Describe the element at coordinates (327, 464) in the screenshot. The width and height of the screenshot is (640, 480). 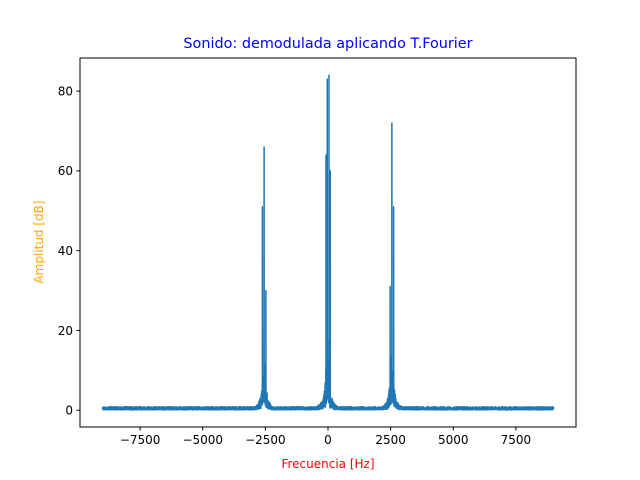
I see `x-axis-label: Frecuencia [Hz]` at that location.